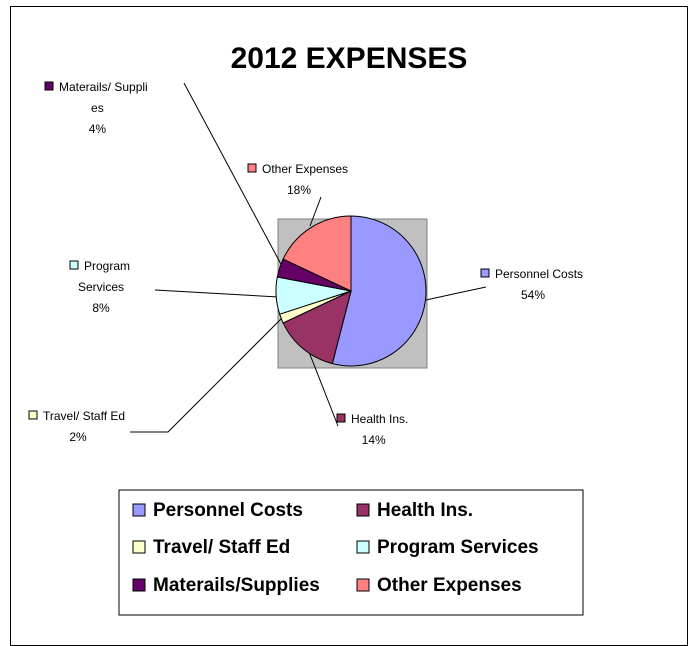 The height and width of the screenshot is (646, 698). What do you see at coordinates (221, 547) in the screenshot?
I see `legend-label-travel-staff-ed: Travel/ Staff Ed` at bounding box center [221, 547].